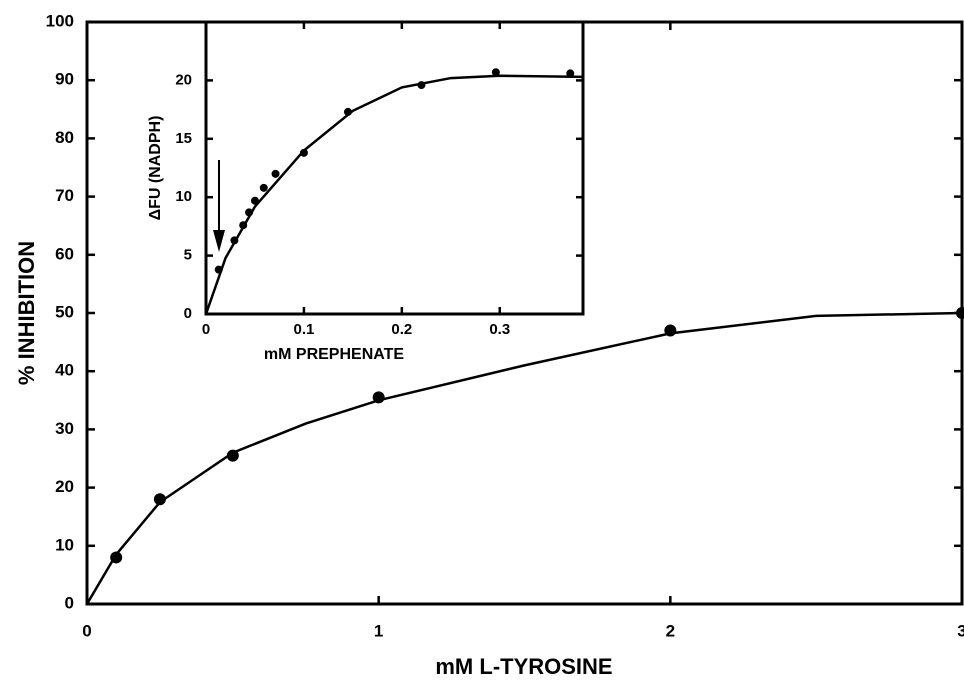 The width and height of the screenshot is (964, 683). What do you see at coordinates (64, 428) in the screenshot?
I see `y-tick-label: 30` at bounding box center [64, 428].